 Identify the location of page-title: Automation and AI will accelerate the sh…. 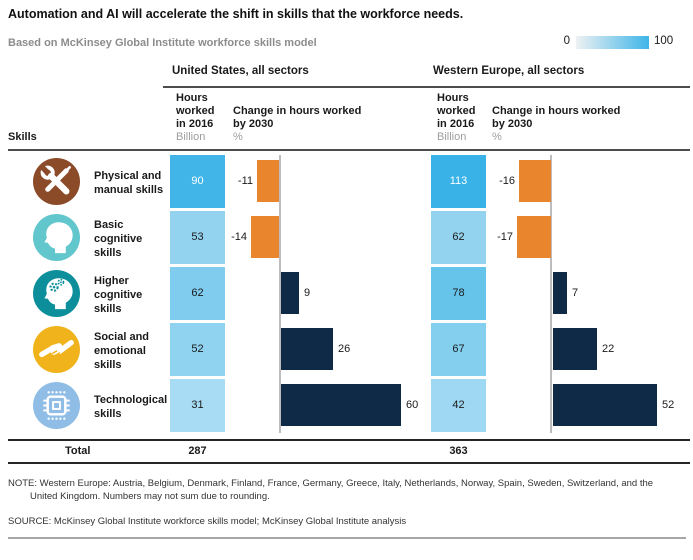
(236, 14).